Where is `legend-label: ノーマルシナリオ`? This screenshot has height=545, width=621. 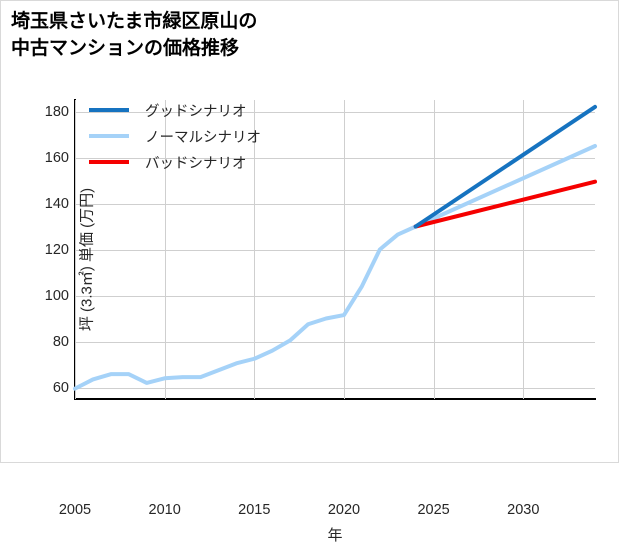
legend-label: ノーマルシナリオ is located at coordinates (203, 137).